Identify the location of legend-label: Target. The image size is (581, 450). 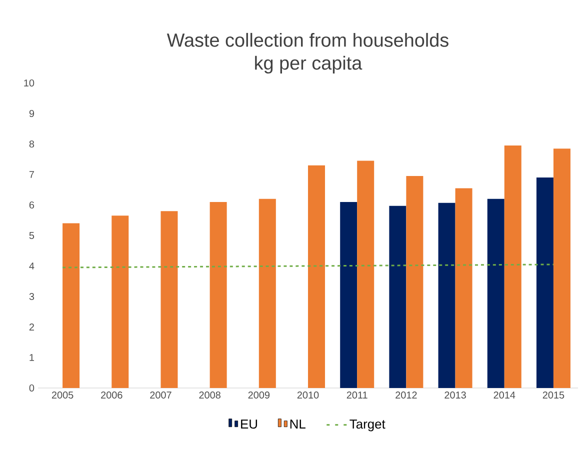
(368, 426).